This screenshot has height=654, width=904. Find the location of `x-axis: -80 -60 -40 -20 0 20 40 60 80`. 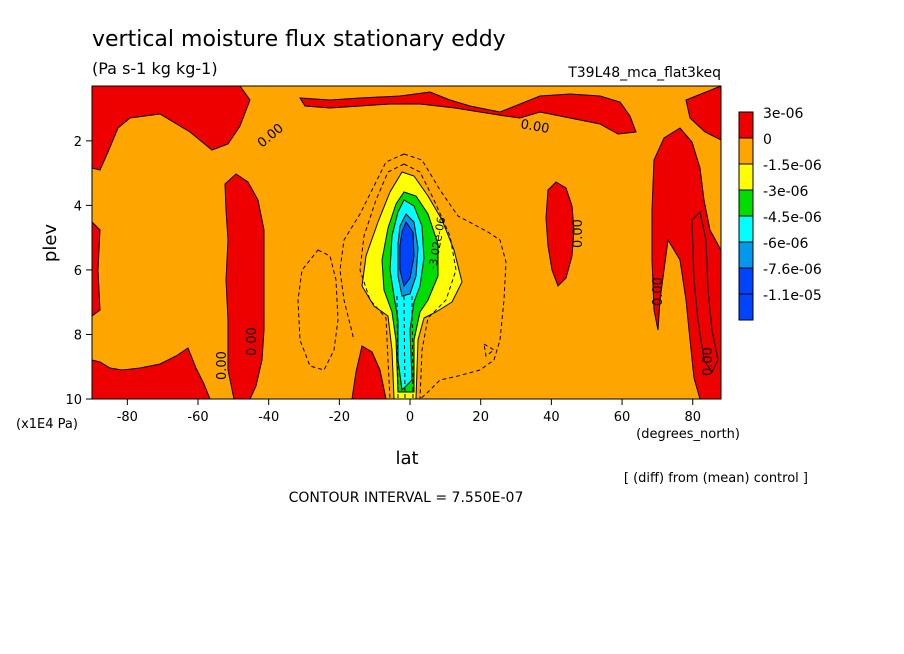

x-axis: -80 -60 -40 -20 0 20 40 60 80 is located at coordinates (409, 412).